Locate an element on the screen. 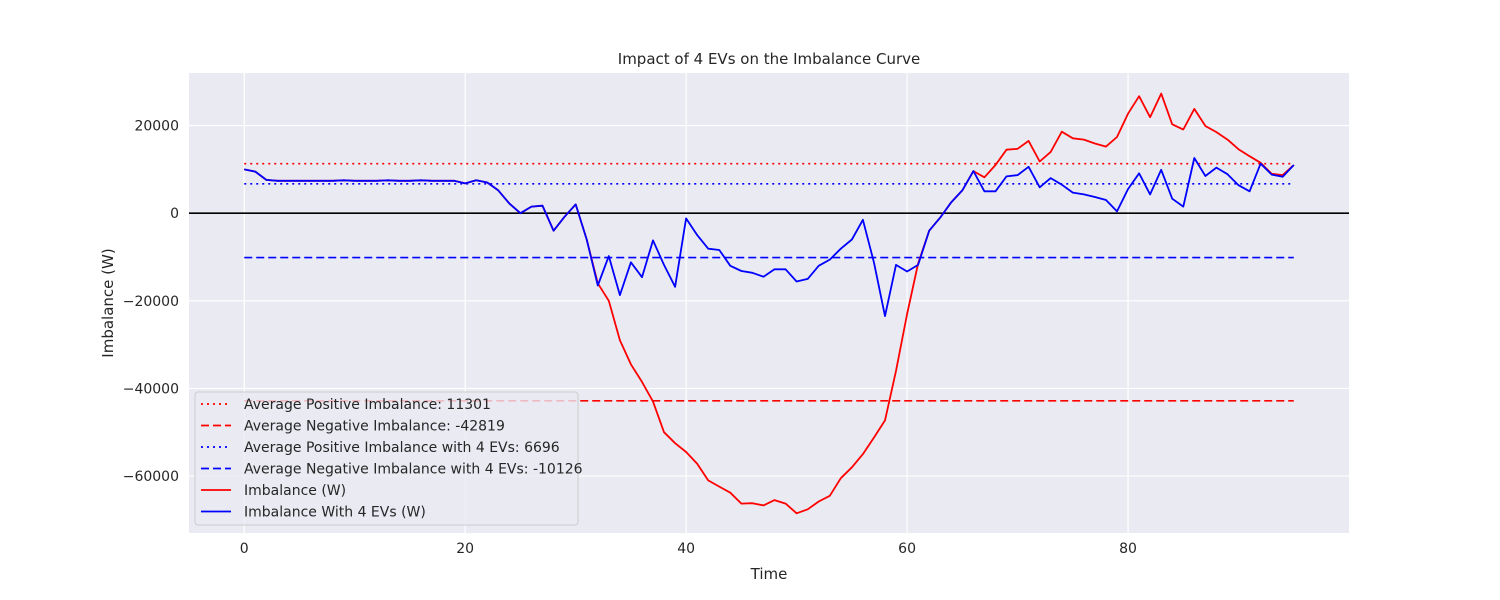 The width and height of the screenshot is (1500, 600). y-tick-label: −60000 is located at coordinates (151, 477).